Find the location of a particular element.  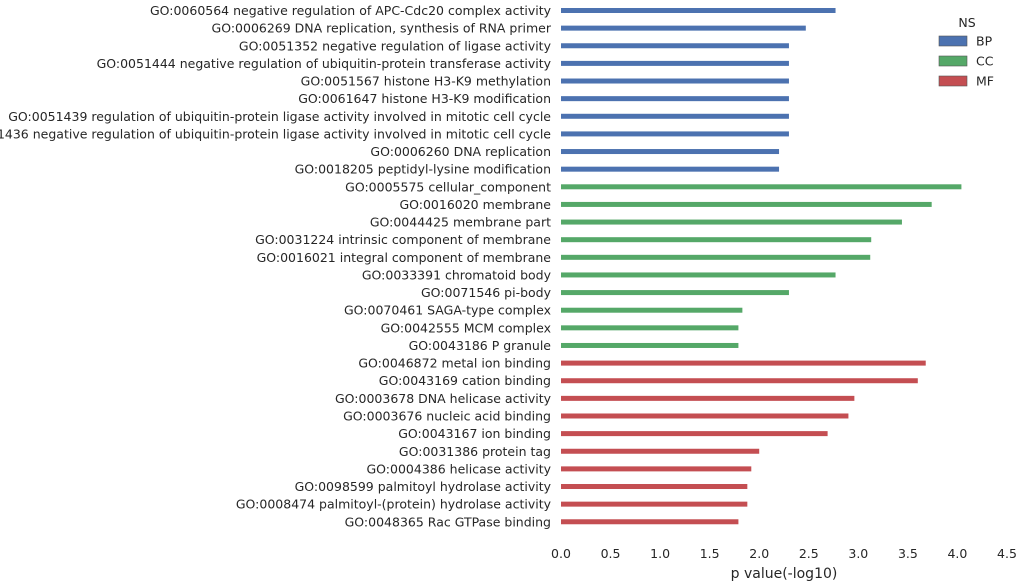

category-label: GO:0043167 ion binding is located at coordinates (474, 433).